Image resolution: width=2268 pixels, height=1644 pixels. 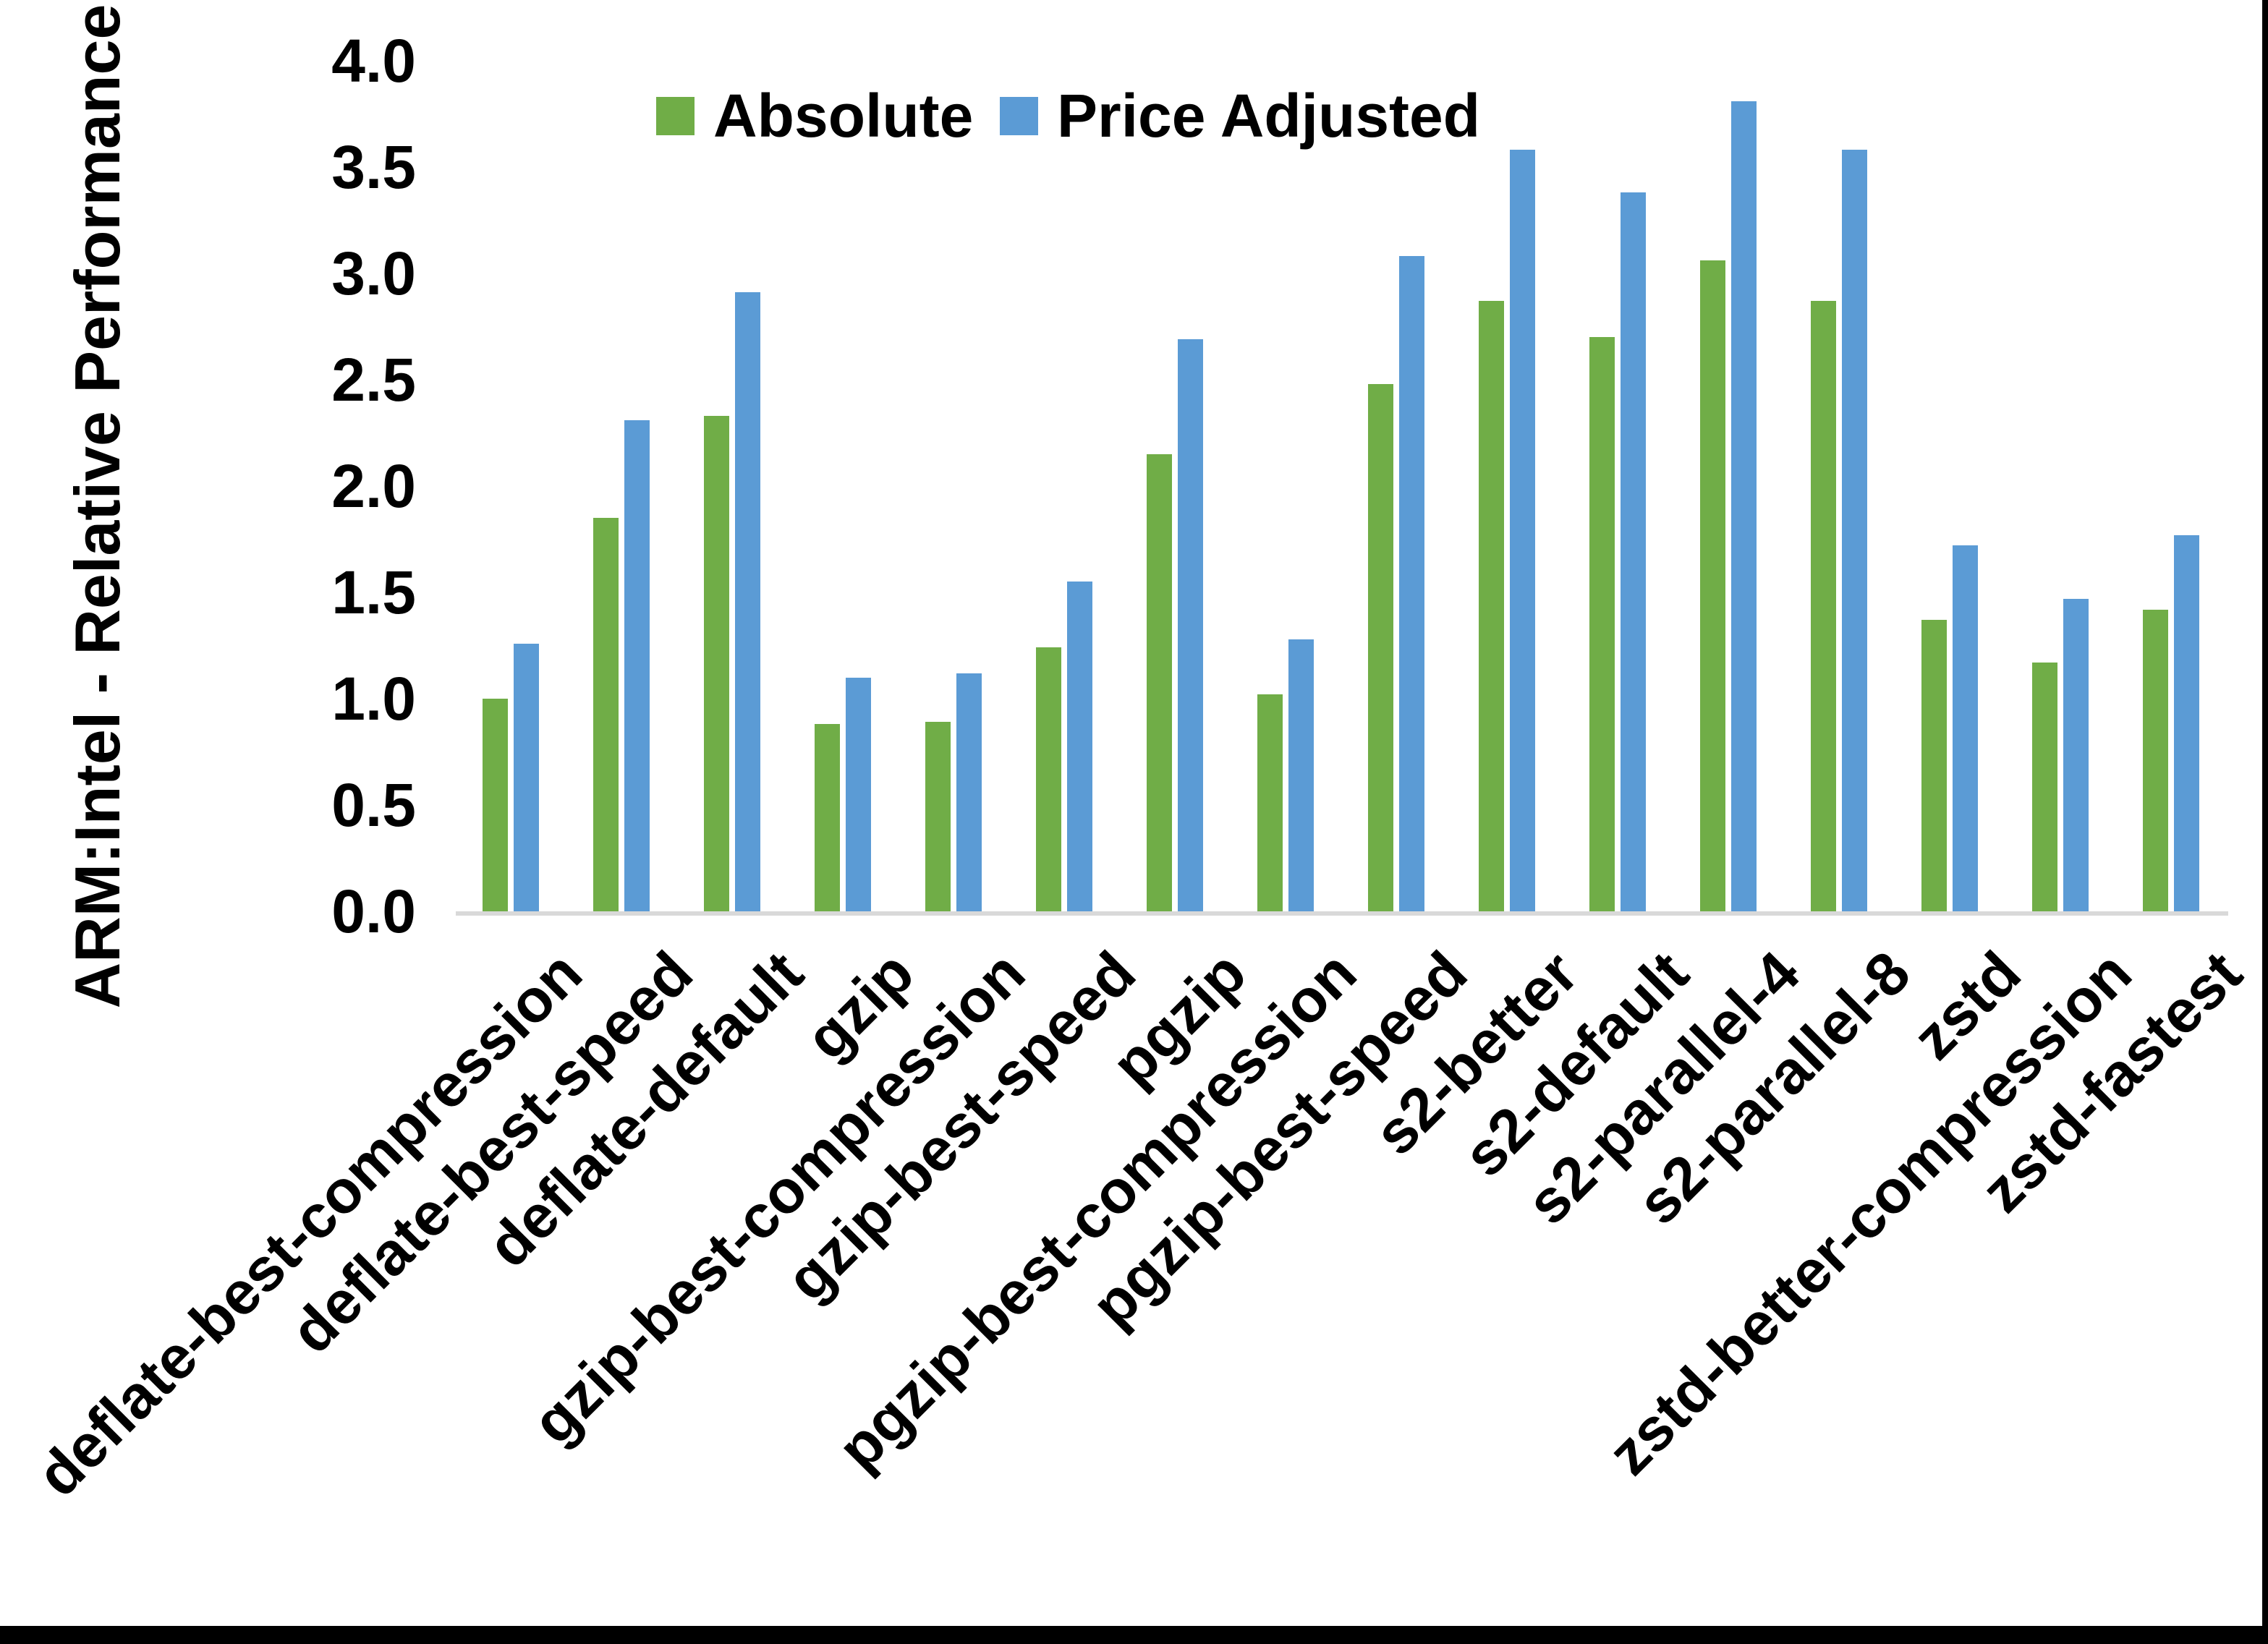 What do you see at coordinates (969, 792) in the screenshot?
I see `bar-price-adjusted-gzip-best-compression` at bounding box center [969, 792].